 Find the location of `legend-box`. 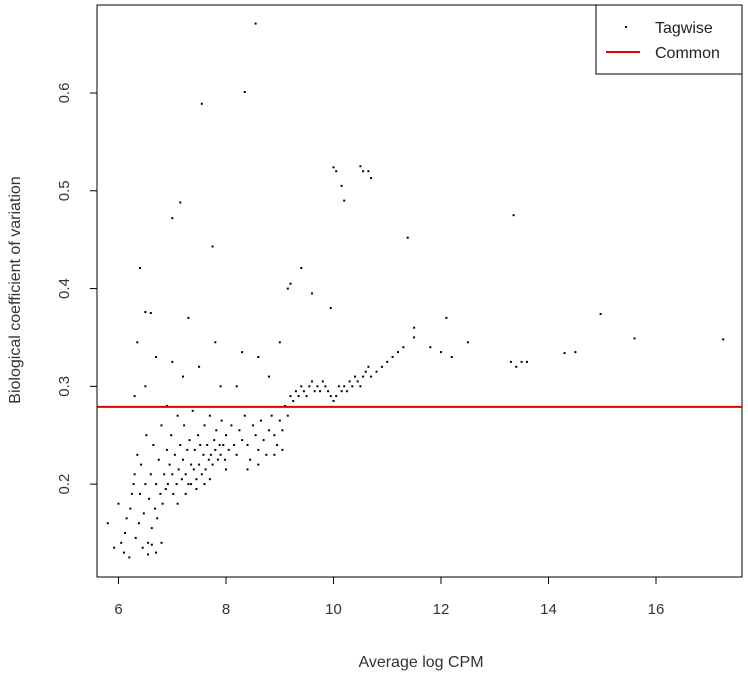

legend-box is located at coordinates (669, 39).